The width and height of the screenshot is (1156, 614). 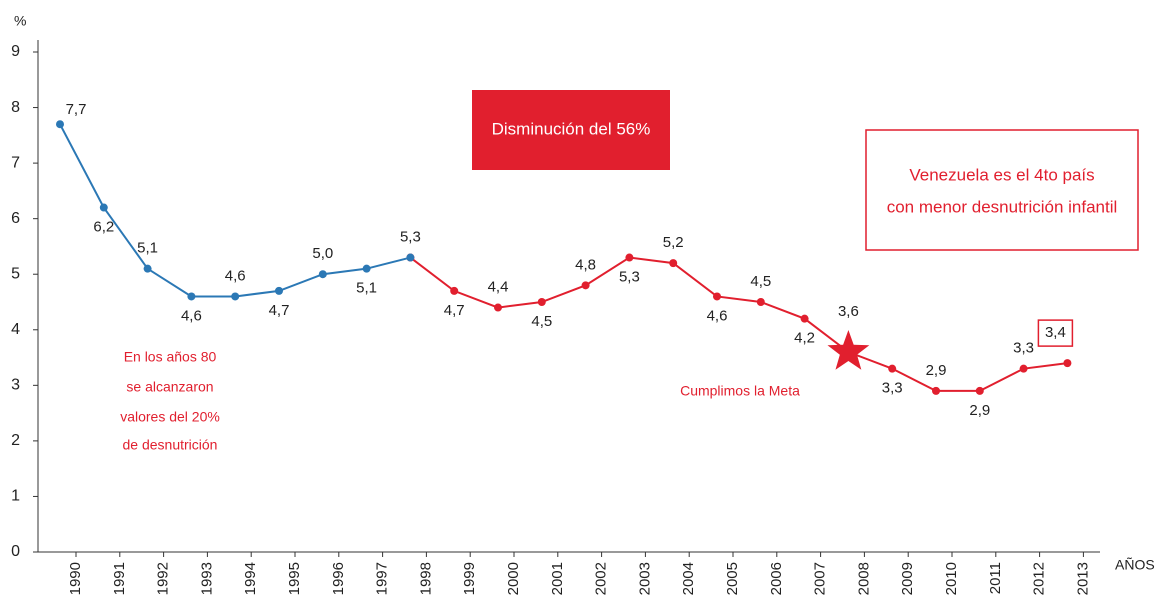 What do you see at coordinates (15, 162) in the screenshot?
I see `y-tick-label: 7` at bounding box center [15, 162].